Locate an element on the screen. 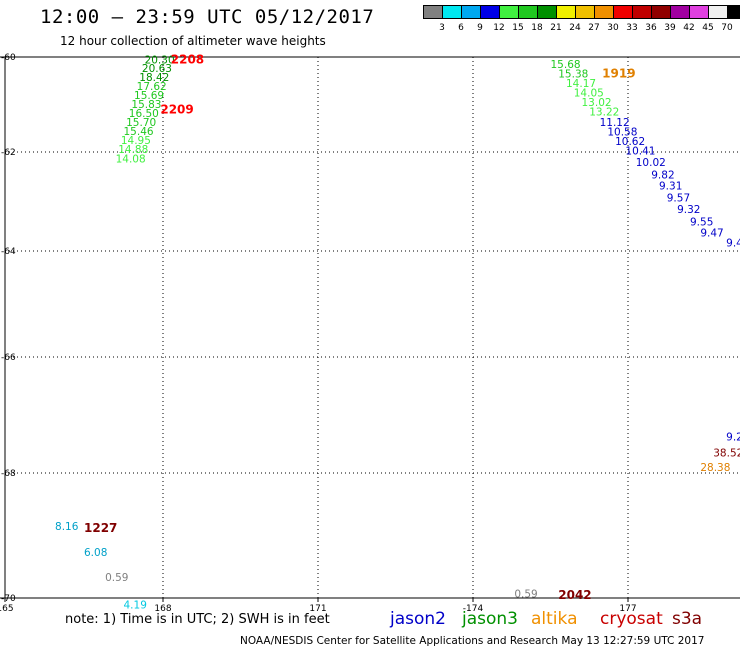  legend-label: 18 is located at coordinates (537, 28).